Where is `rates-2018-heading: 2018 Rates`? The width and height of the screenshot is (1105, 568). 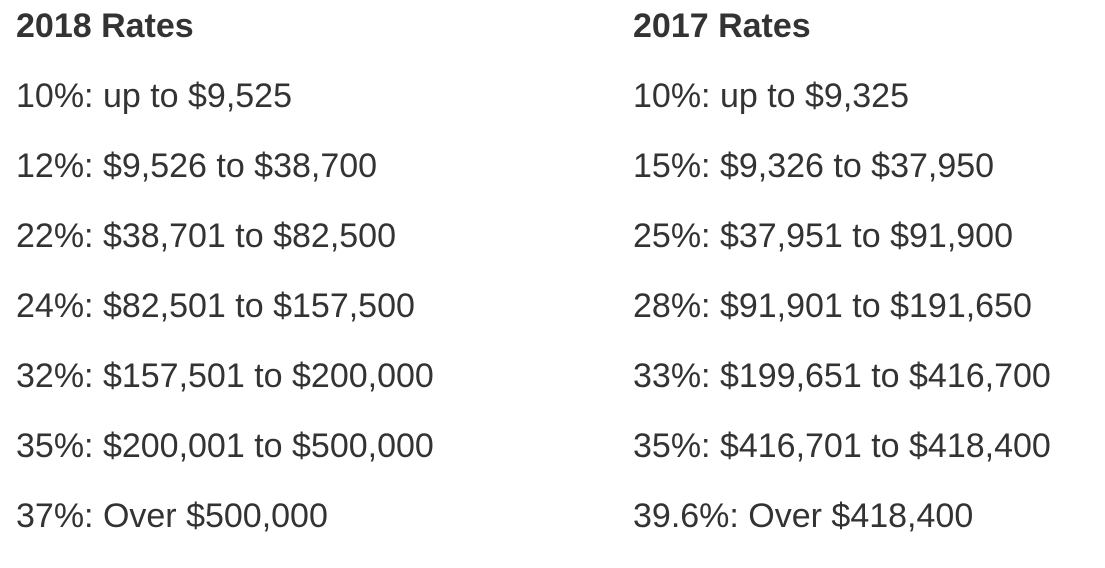
rates-2018-heading: 2018 Rates is located at coordinates (105, 26).